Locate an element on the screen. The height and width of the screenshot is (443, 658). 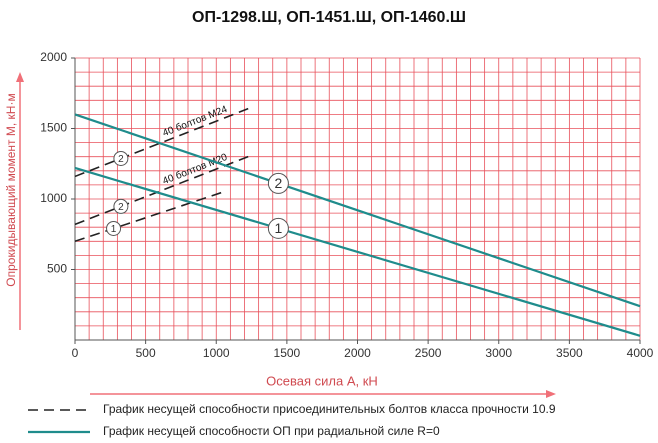
y-tick-label: 500 is located at coordinates (57, 269).